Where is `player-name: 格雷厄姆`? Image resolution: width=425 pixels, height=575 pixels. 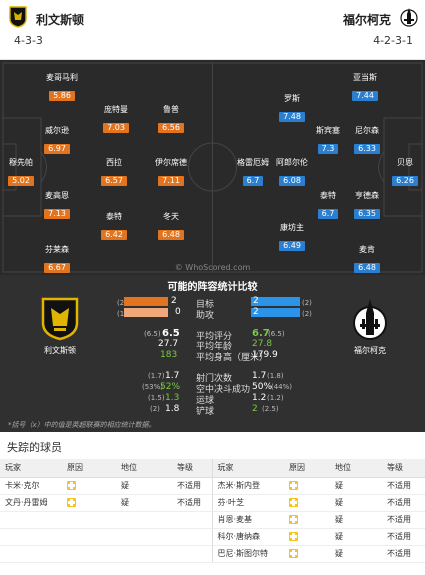
player-name: 格雷厄姆 is located at coordinates (253, 162).